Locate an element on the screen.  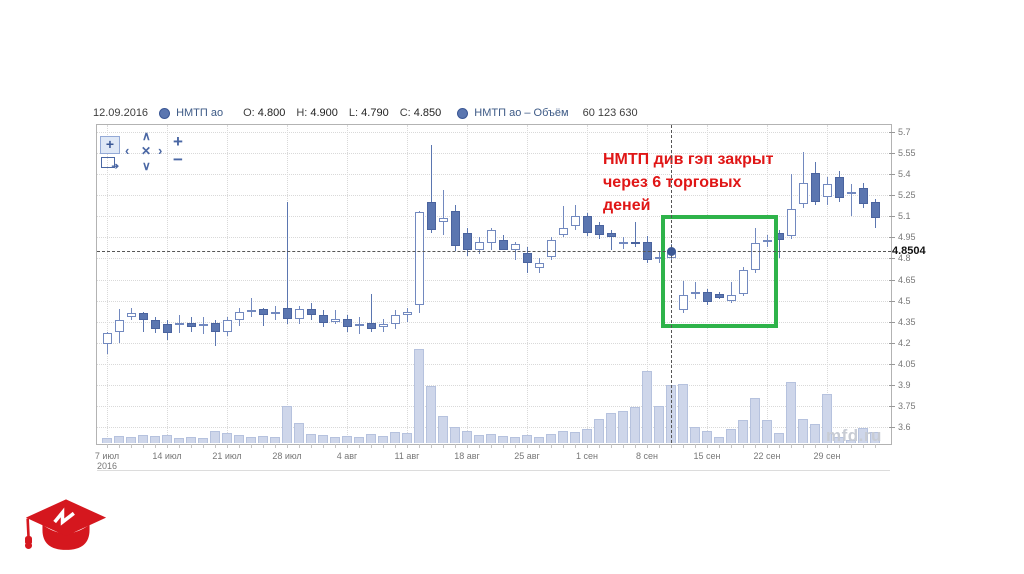
pan-right-button: › is located at coordinates (160, 150).